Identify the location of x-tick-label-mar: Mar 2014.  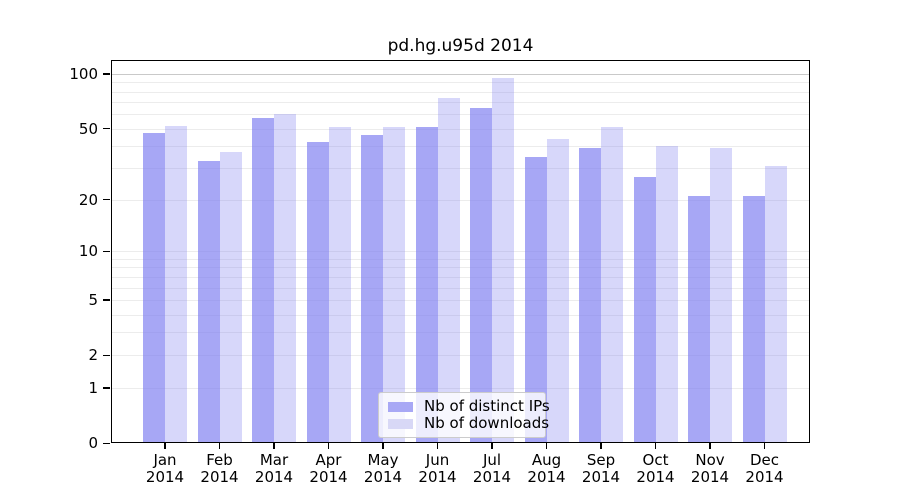
(274, 468).